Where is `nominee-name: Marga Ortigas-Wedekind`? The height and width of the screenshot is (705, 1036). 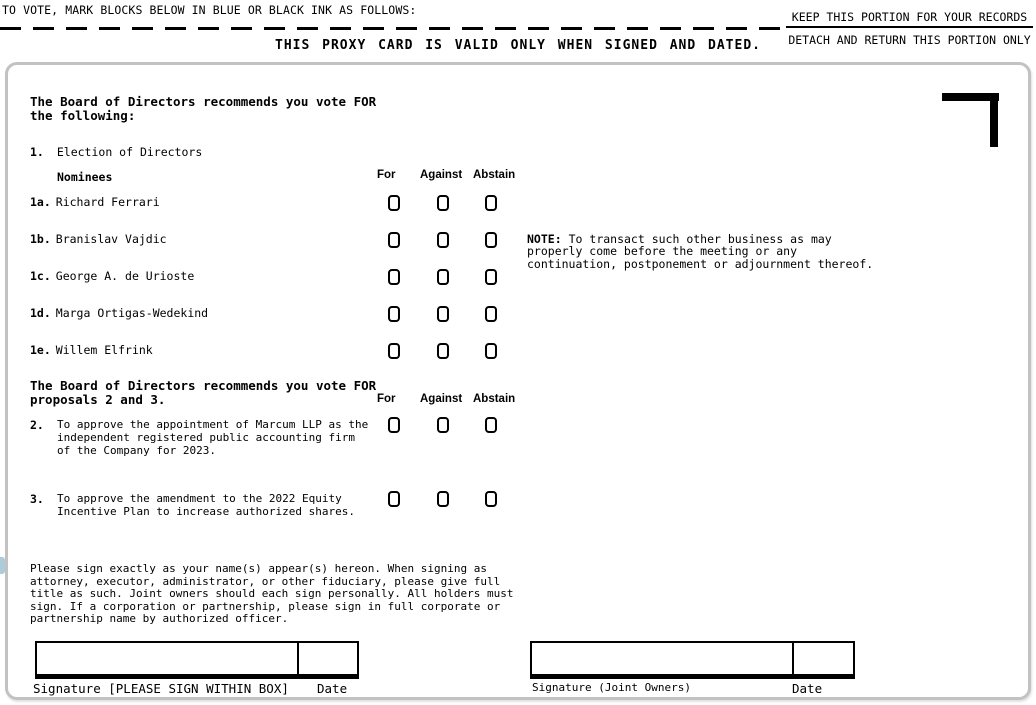 nominee-name: Marga Ortigas-Wedekind is located at coordinates (132, 313).